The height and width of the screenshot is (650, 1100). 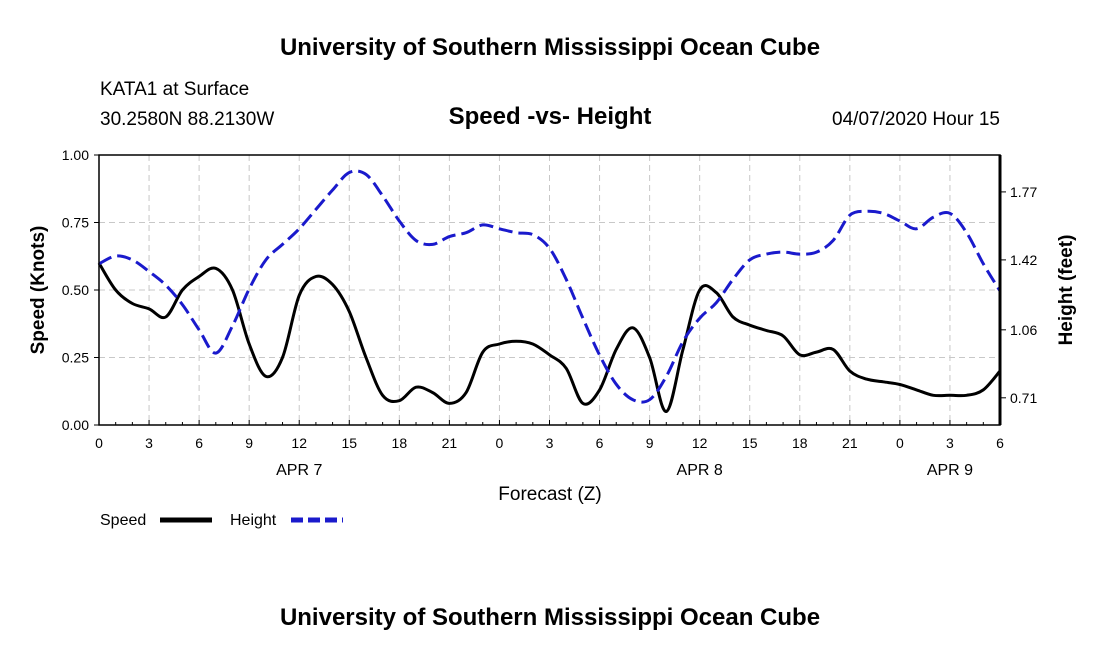 I want to click on date-axis-label: APR 9, so click(x=950, y=470).